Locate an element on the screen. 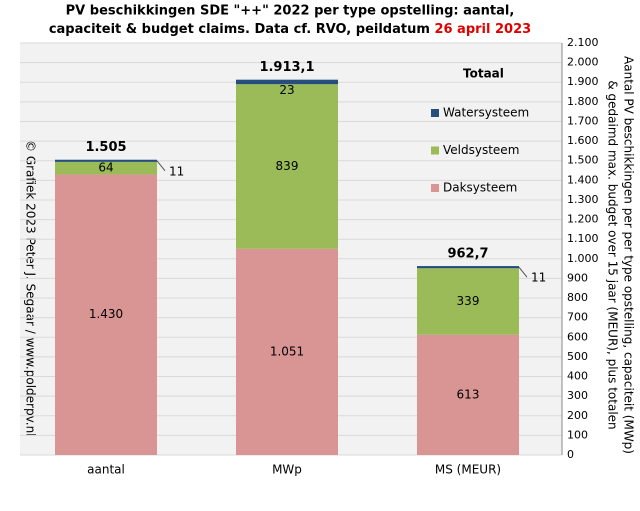 The image size is (640, 511). y-tick-label: 0 is located at coordinates (570, 454).